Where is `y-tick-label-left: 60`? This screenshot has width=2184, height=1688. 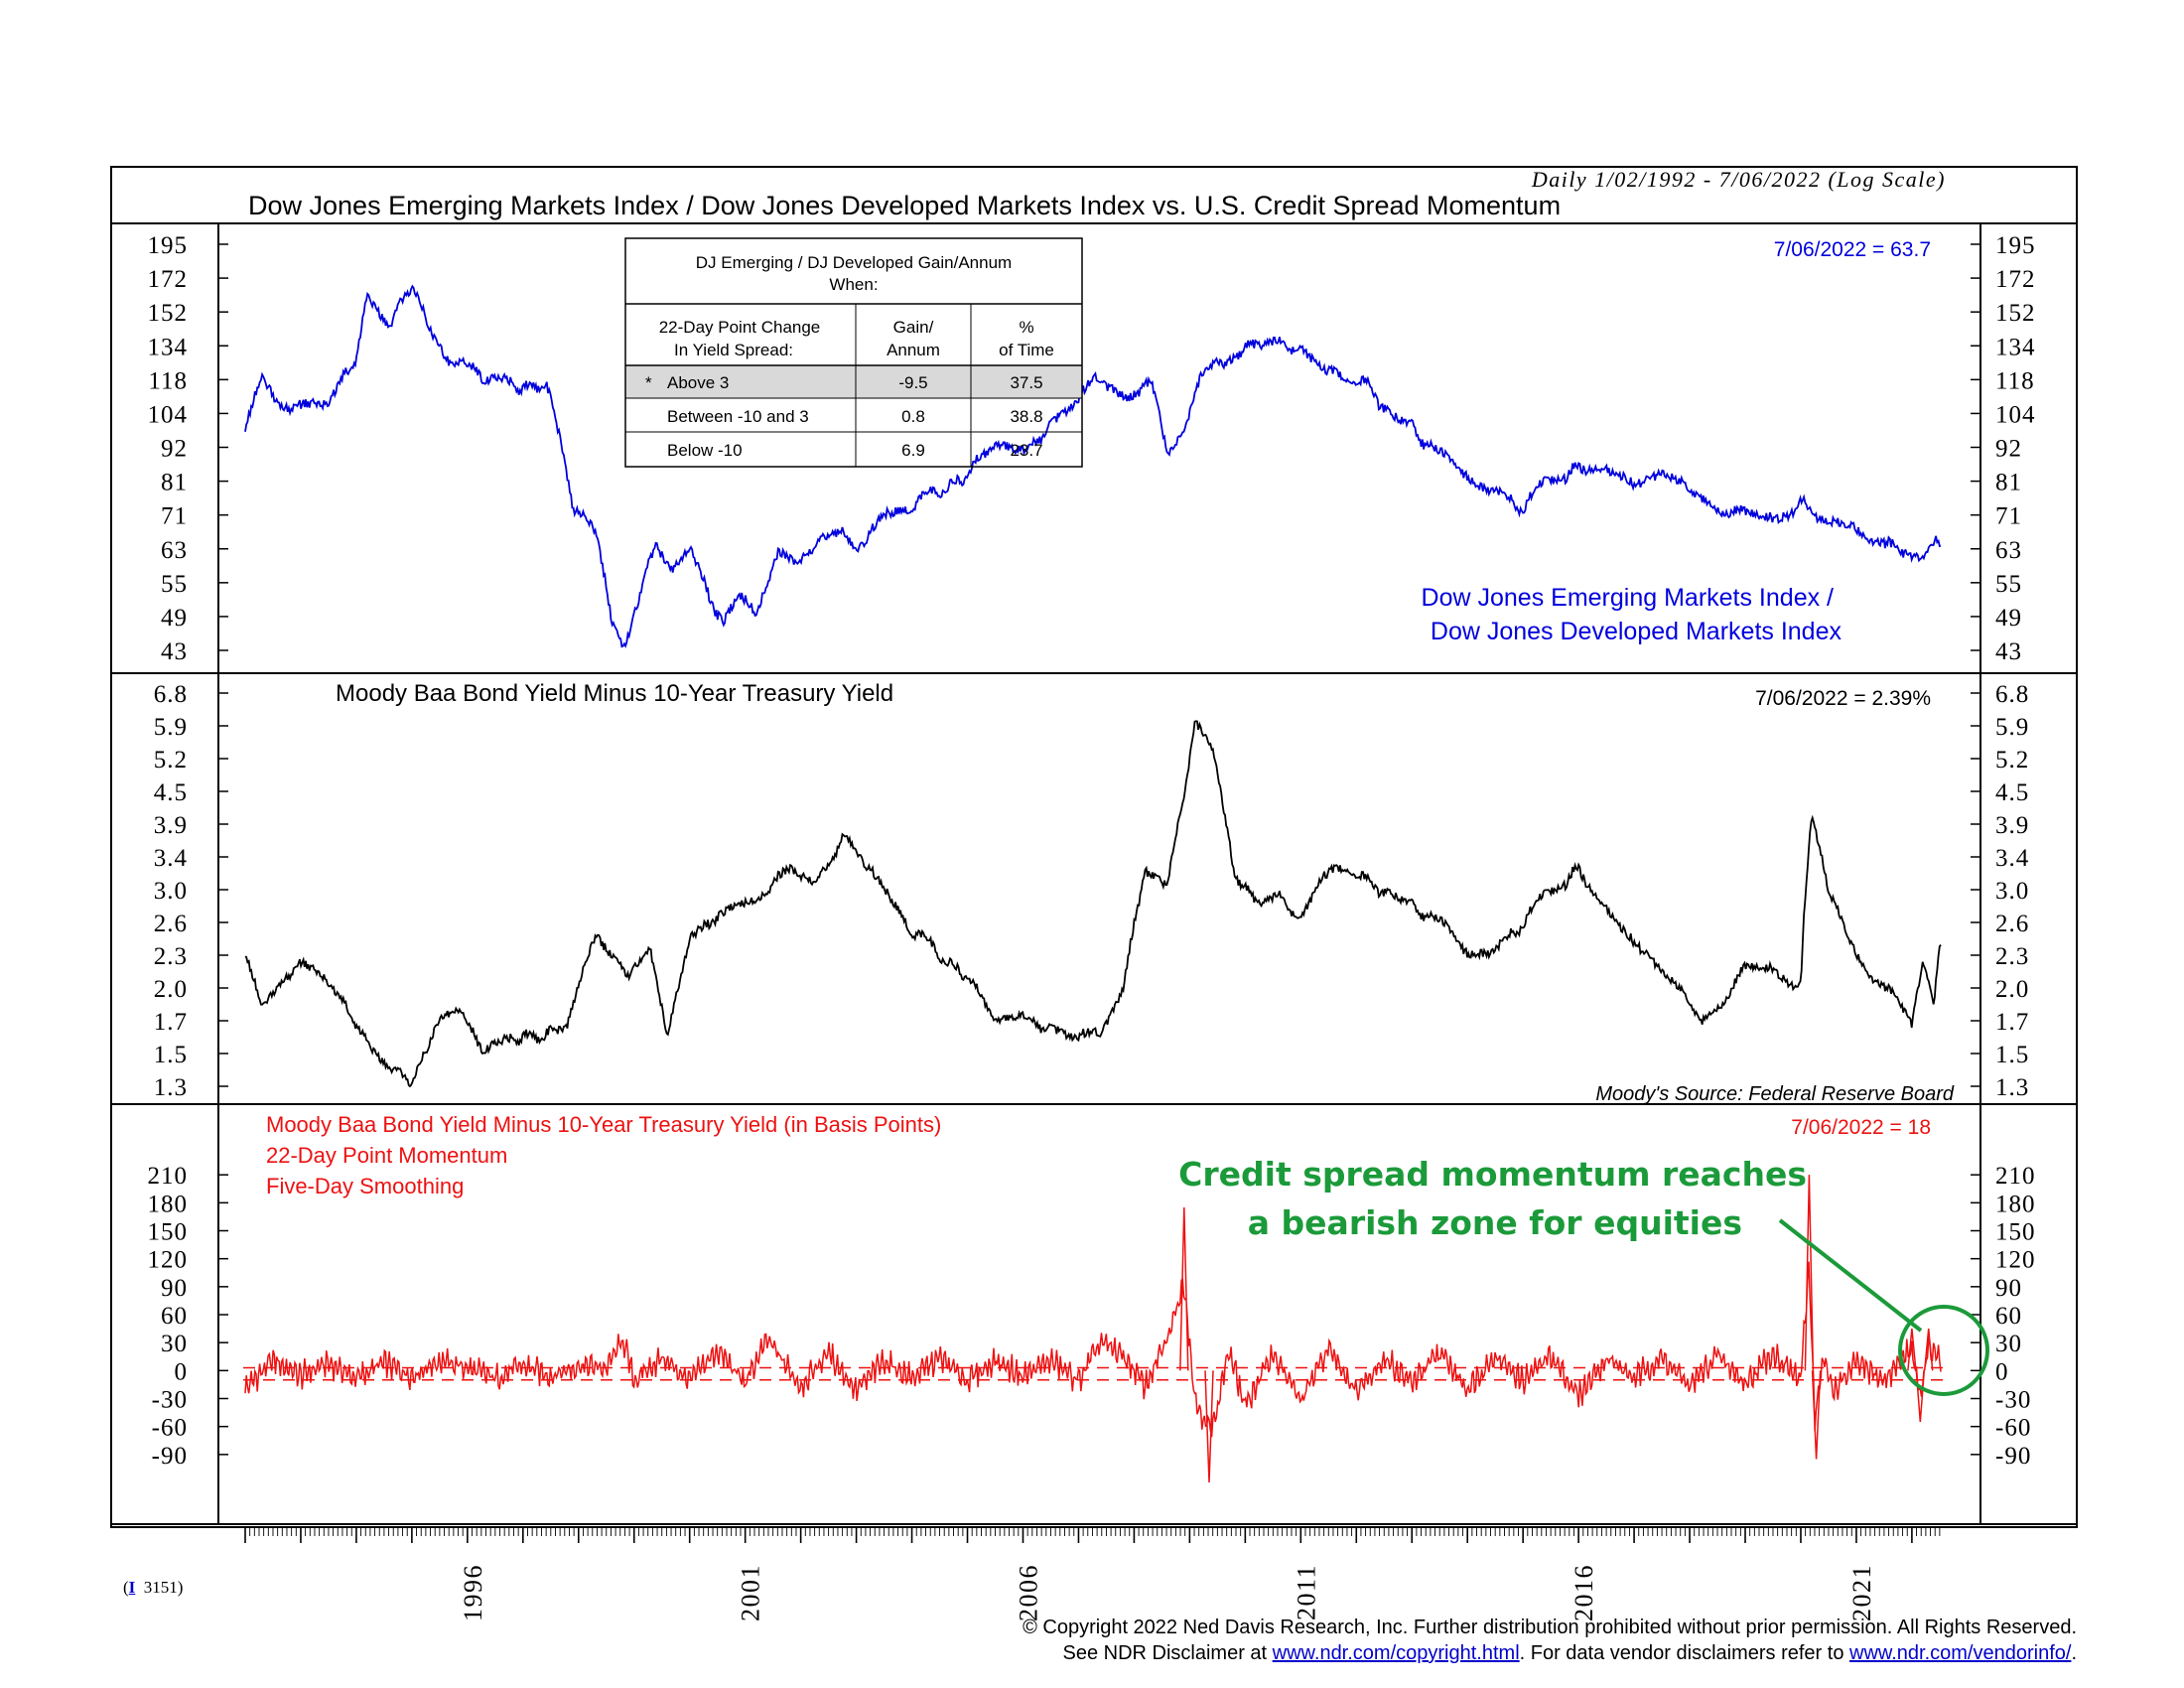 y-tick-label-left: 60 is located at coordinates (174, 1316).